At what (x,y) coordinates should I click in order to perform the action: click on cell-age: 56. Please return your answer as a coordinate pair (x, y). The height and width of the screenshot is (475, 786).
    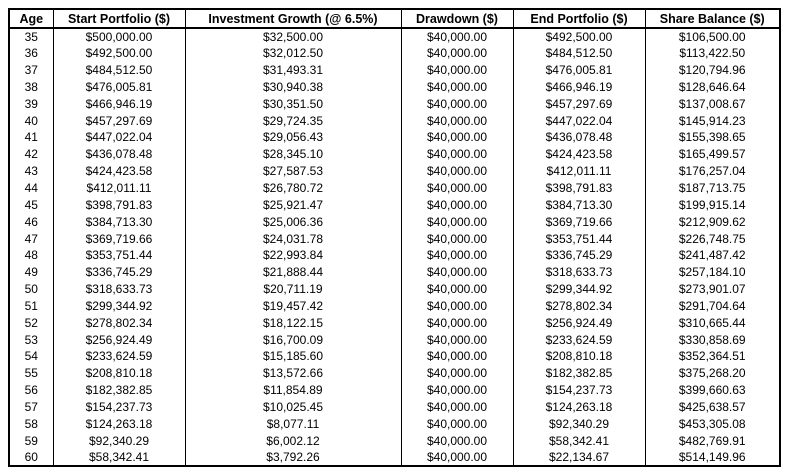
    Looking at the image, I should click on (31, 390).